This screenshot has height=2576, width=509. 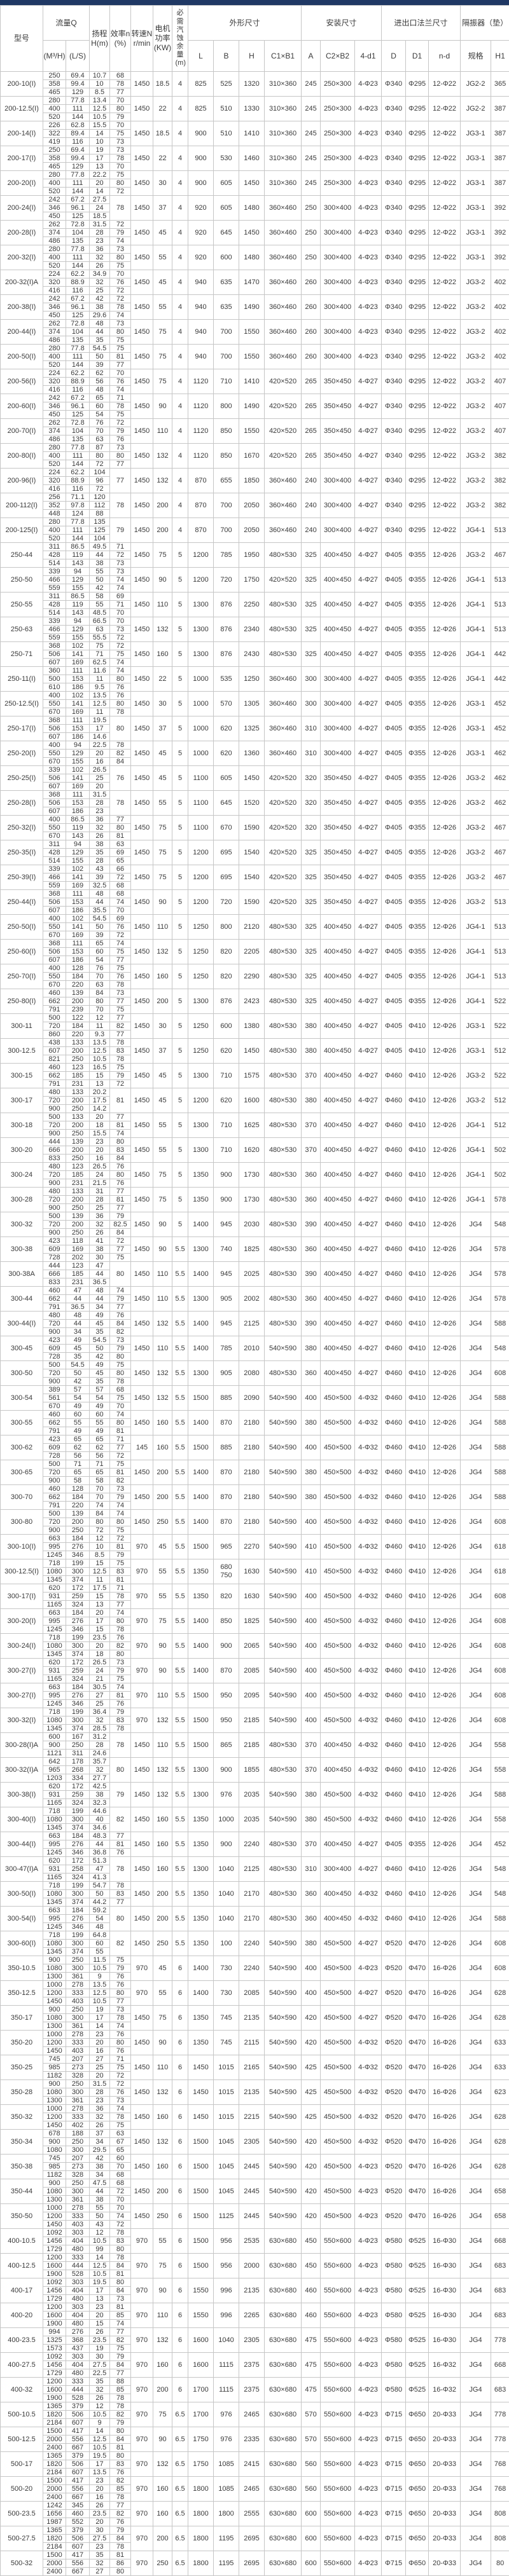 I want to click on cell-model: 300-60(I), so click(x=22, y=1944).